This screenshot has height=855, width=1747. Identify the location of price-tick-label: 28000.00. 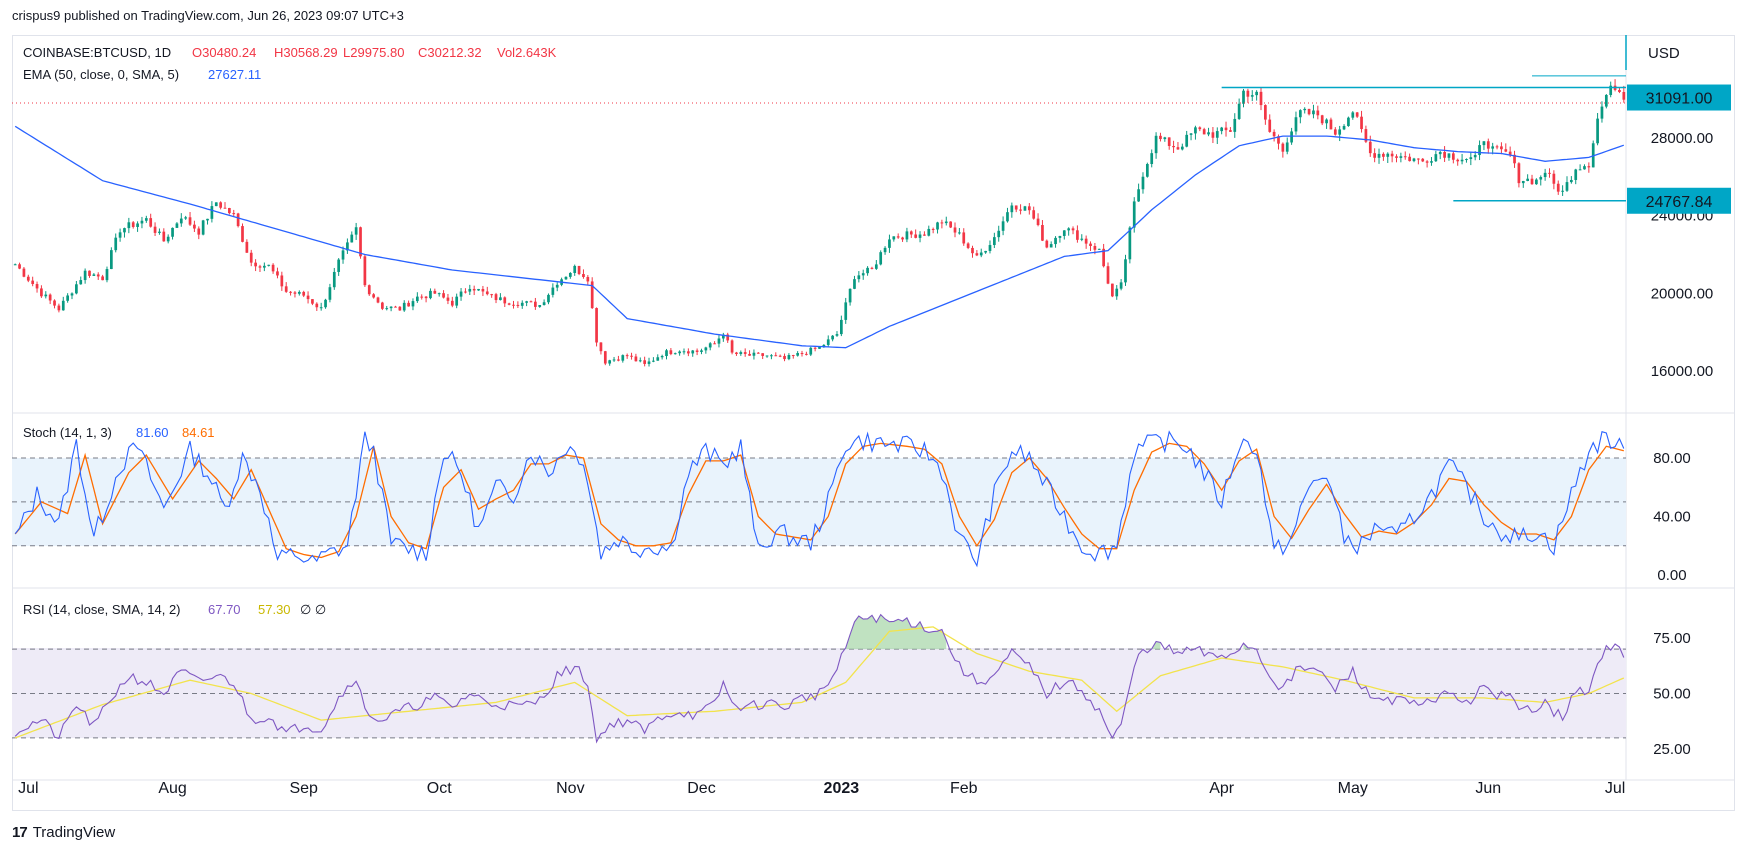
(1682, 138).